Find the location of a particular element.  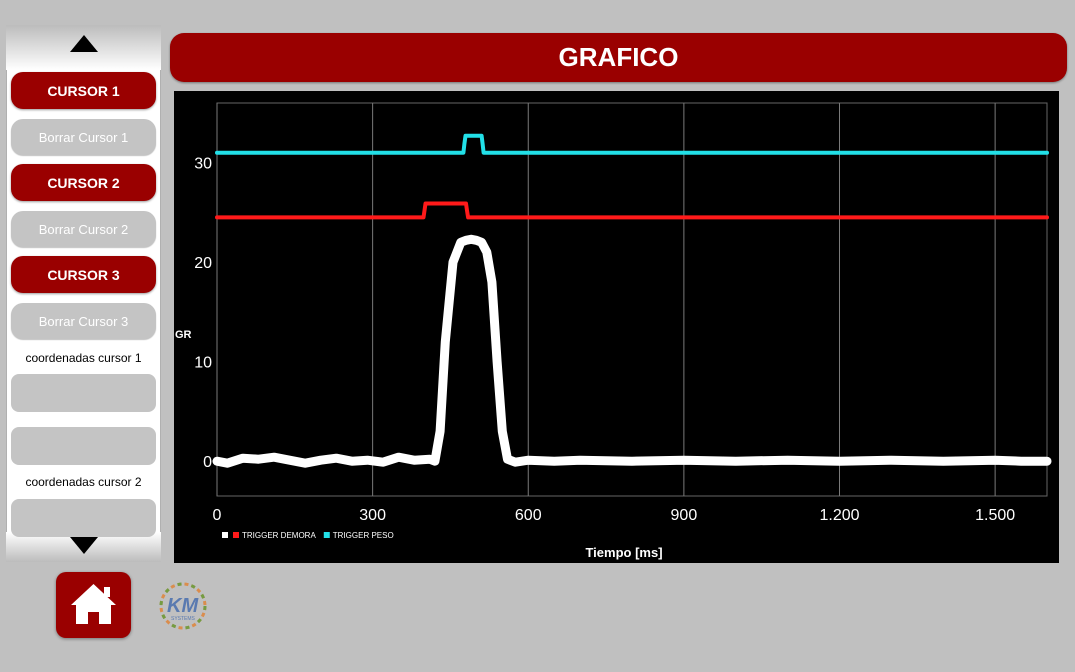

home-icon is located at coordinates (93, 604).